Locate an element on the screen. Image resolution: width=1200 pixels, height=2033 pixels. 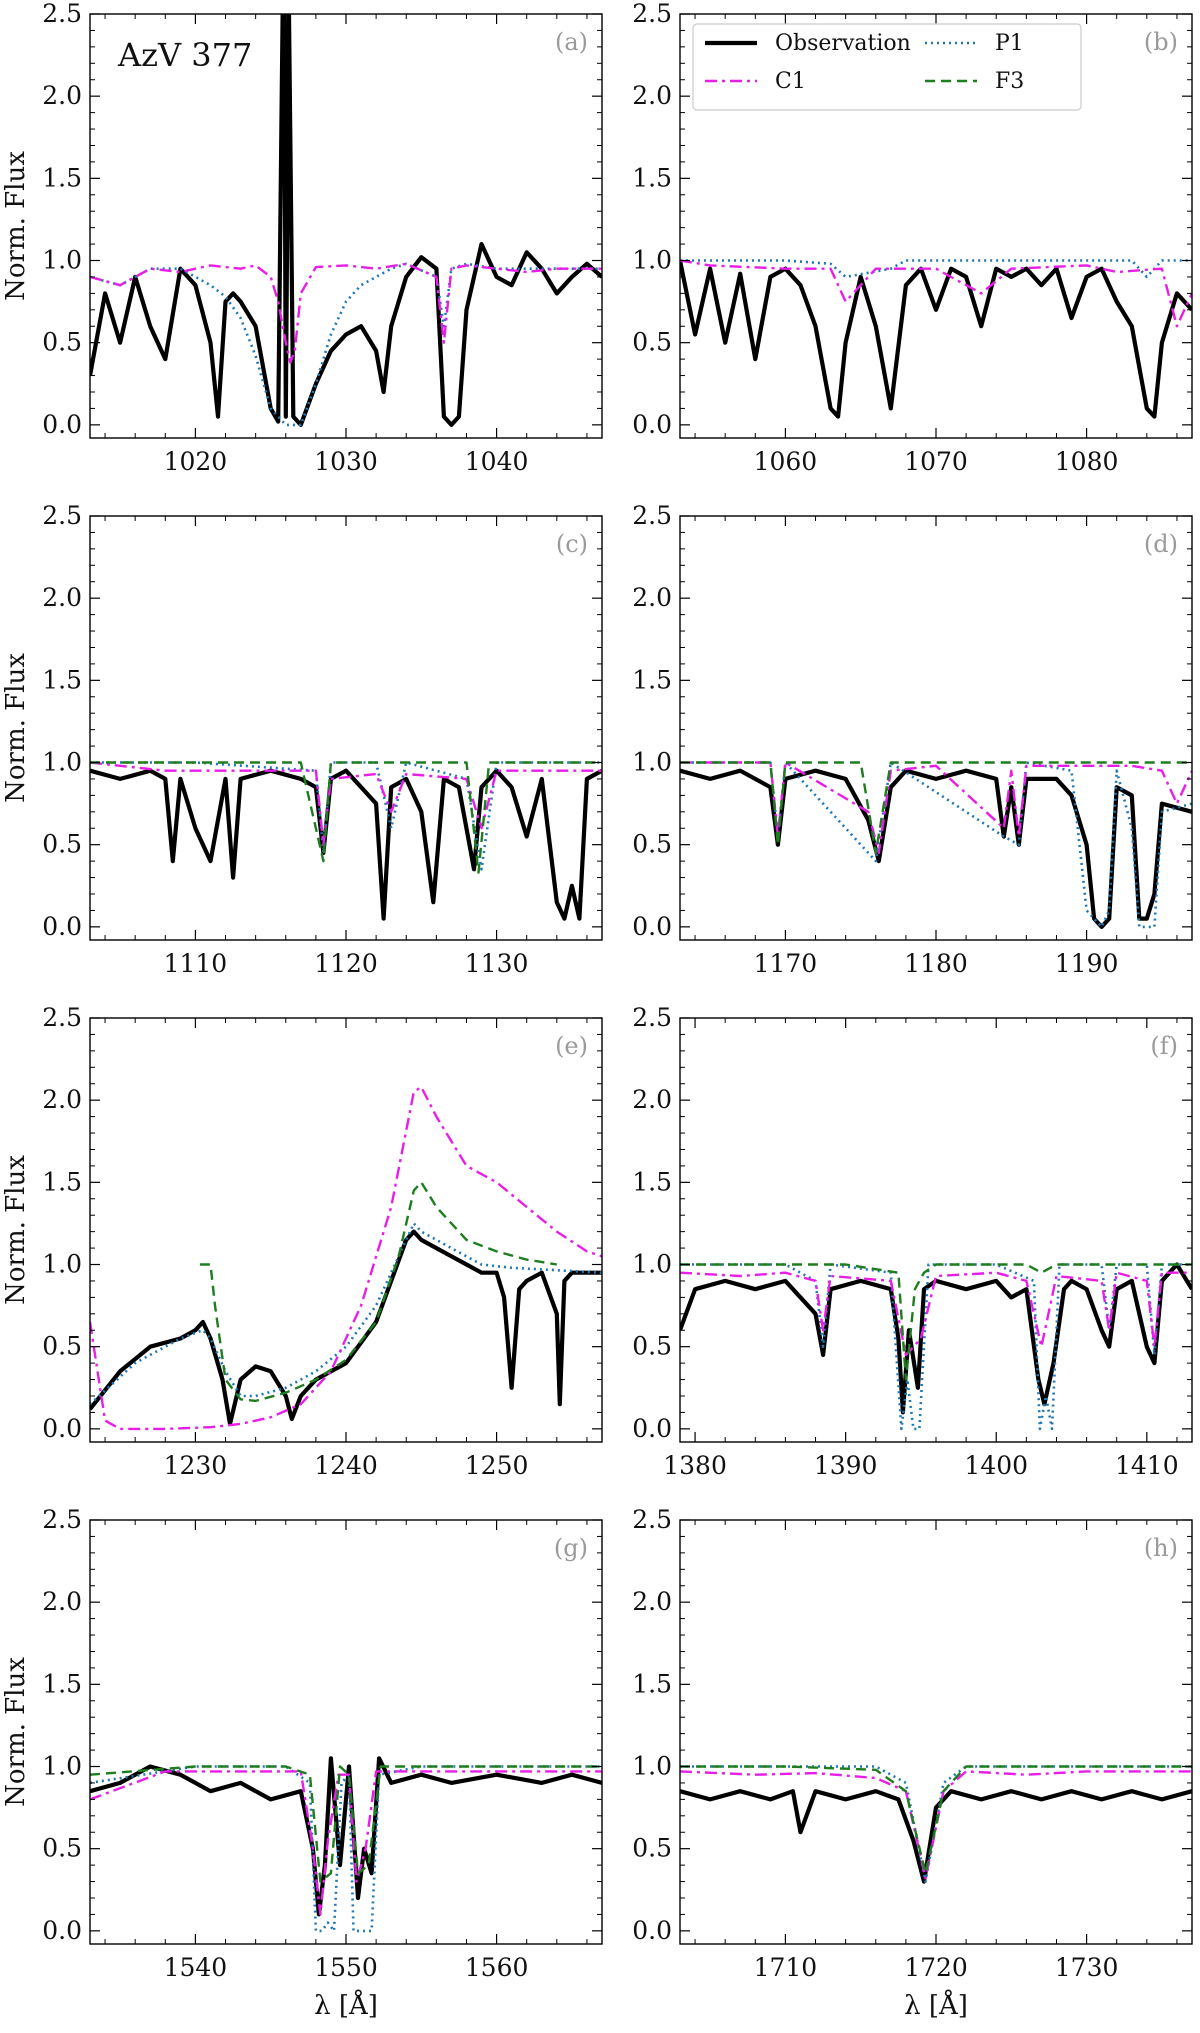
x-tick-label: 1110 is located at coordinates (196, 963).